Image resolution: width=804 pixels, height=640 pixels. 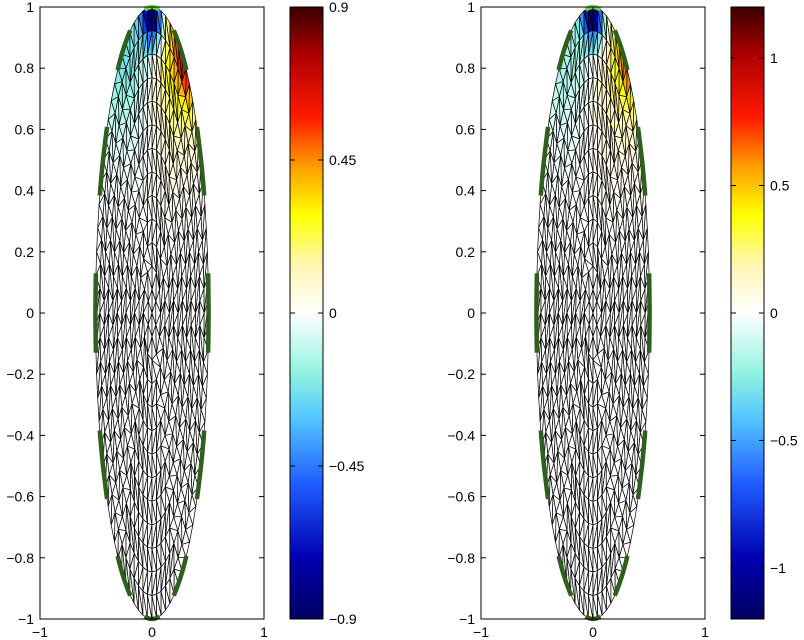 What do you see at coordinates (343, 619) in the screenshot?
I see `colorbar-tick-label: −0.9` at bounding box center [343, 619].